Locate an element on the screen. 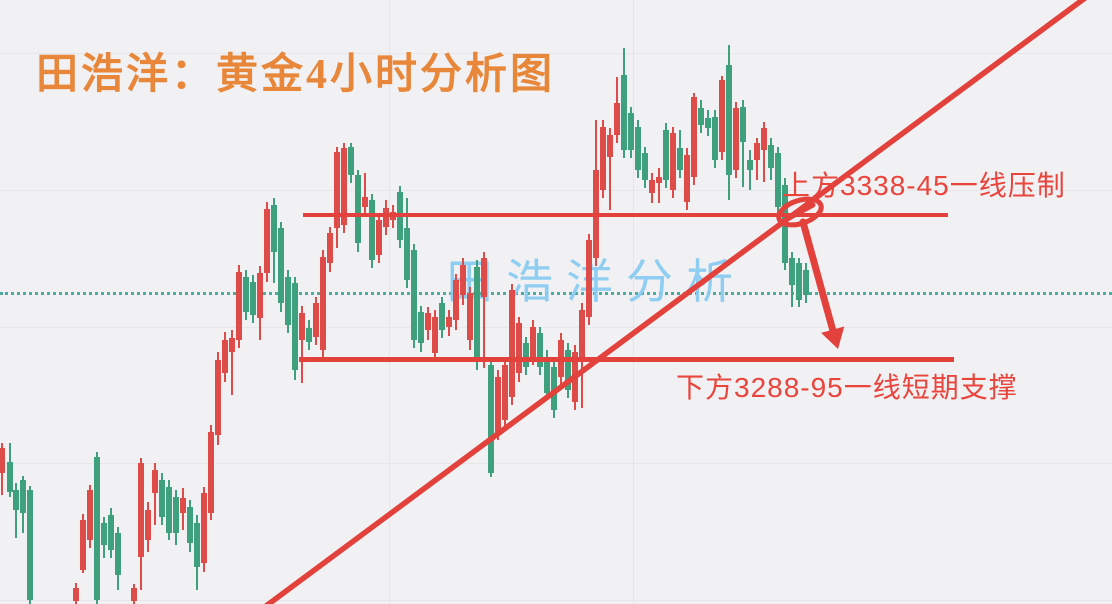 This screenshot has width=1112, height=604. chart-title: 田浩洋：黄金4小时分析图 is located at coordinates (296, 75).